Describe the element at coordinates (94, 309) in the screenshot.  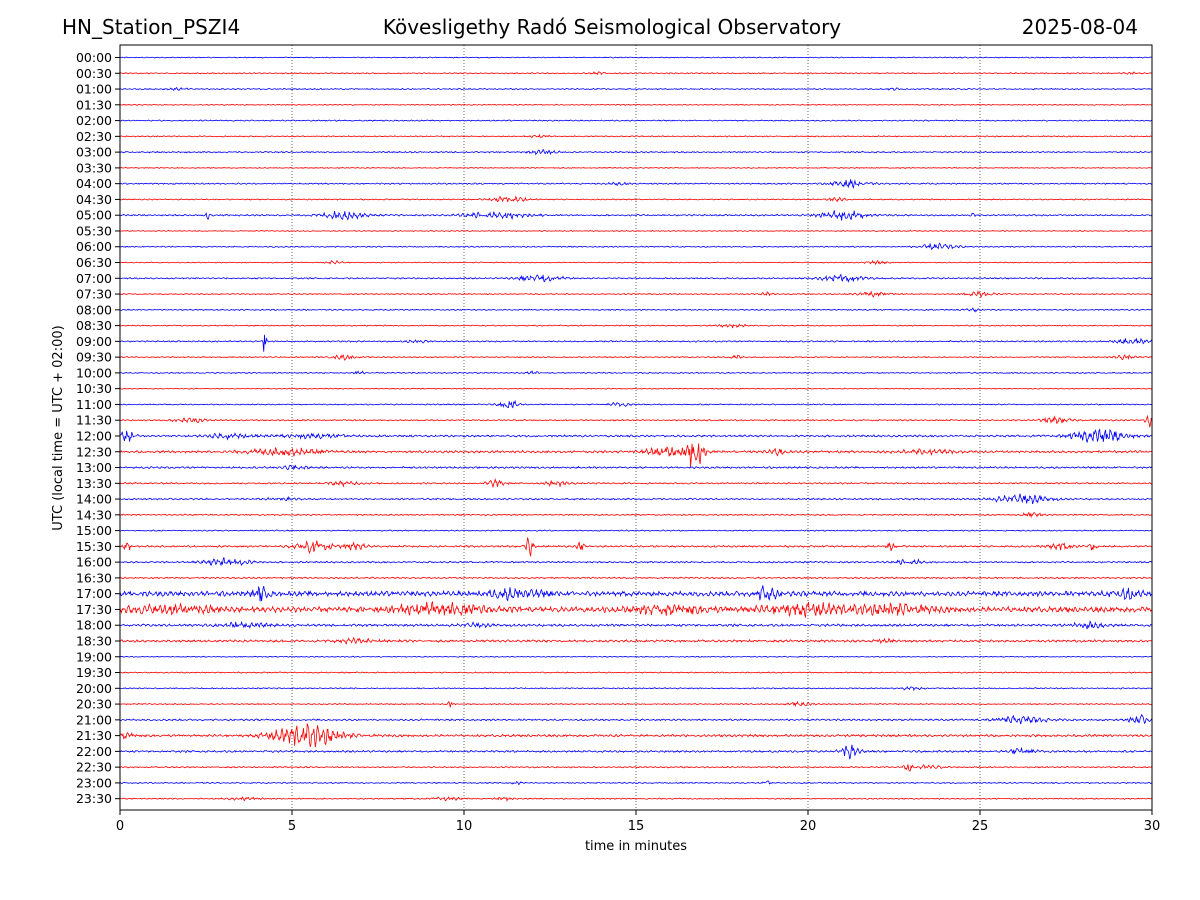
I see `y-tick-label: 08:00` at that location.